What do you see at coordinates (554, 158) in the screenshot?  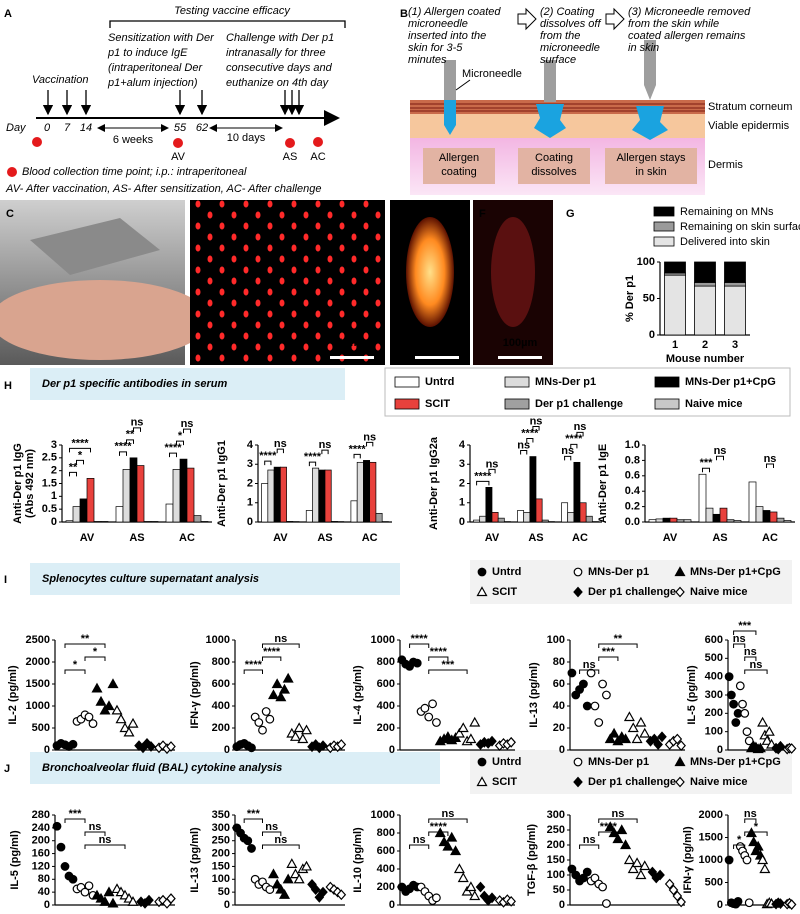 I see `box-label: Coating` at bounding box center [554, 158].